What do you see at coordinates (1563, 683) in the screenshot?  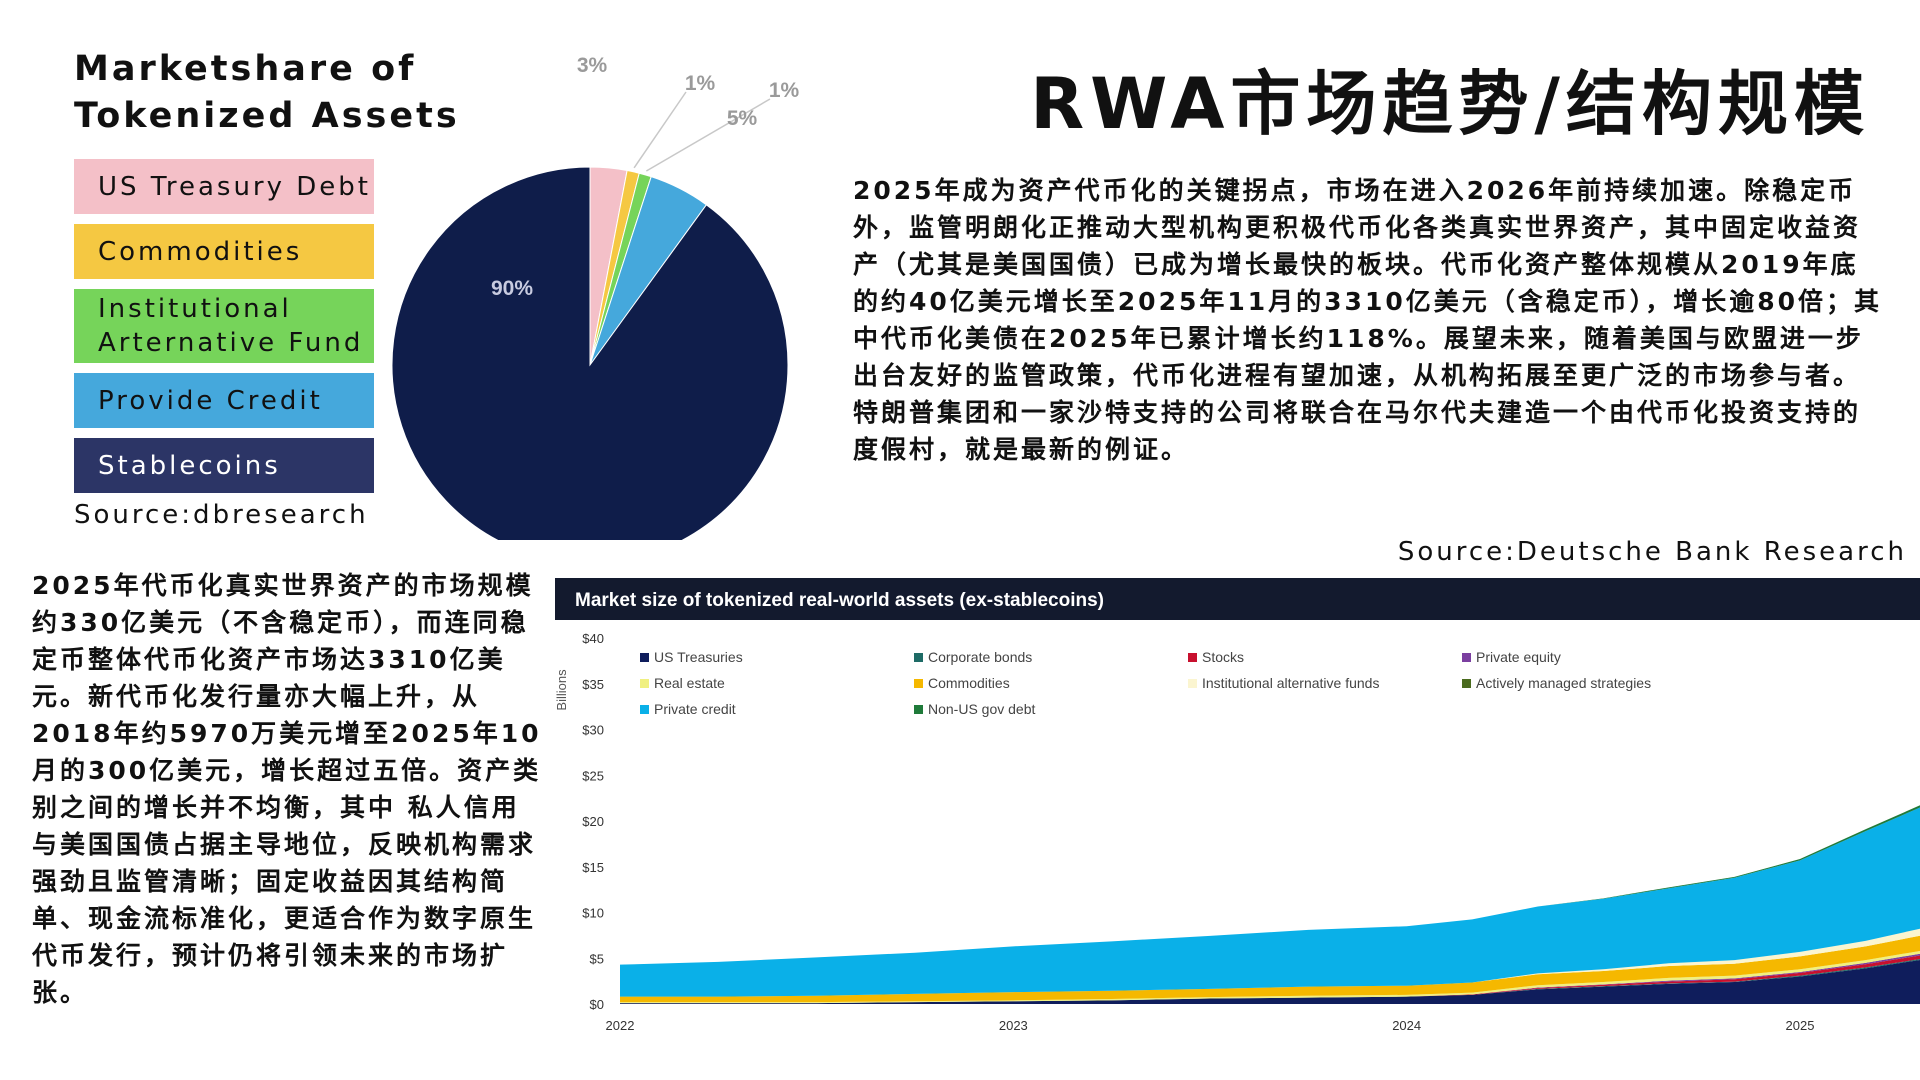 I see `legend-label: Actively managed strategies` at bounding box center [1563, 683].